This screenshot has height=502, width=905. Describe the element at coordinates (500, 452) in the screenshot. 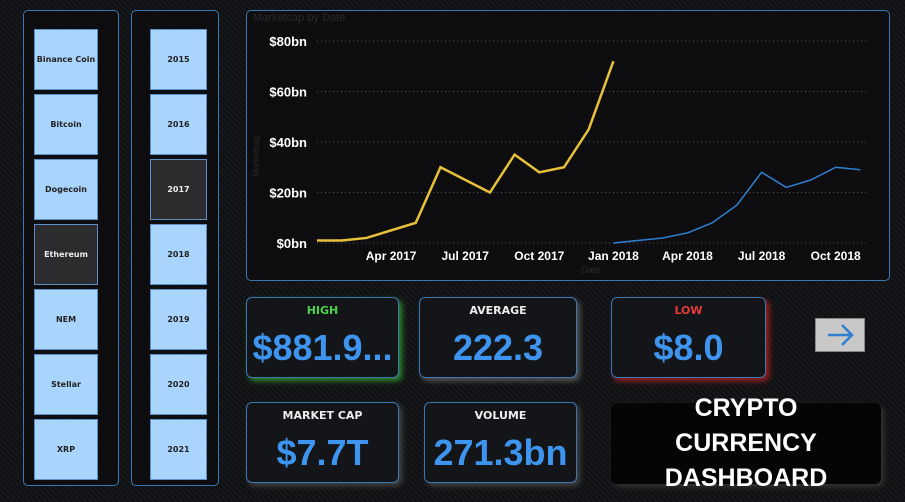

I see `card-value: 271.3bn` at that location.